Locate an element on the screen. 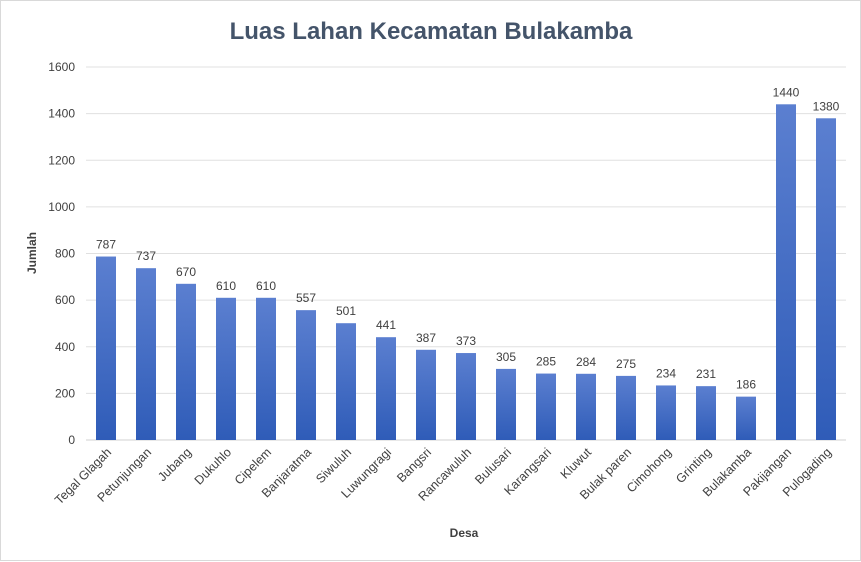 This screenshot has height=562, width=861. y-tick-label: 200 is located at coordinates (65, 393).